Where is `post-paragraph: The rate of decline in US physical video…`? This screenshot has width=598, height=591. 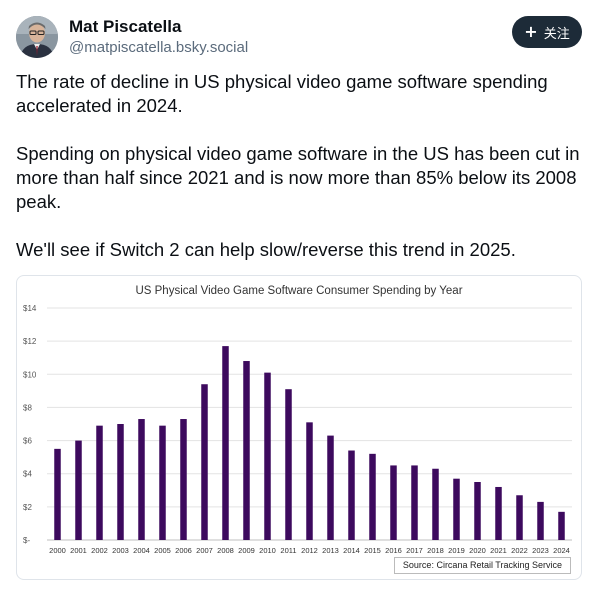
post-paragraph: The rate of decline in US physical video… is located at coordinates (282, 93).